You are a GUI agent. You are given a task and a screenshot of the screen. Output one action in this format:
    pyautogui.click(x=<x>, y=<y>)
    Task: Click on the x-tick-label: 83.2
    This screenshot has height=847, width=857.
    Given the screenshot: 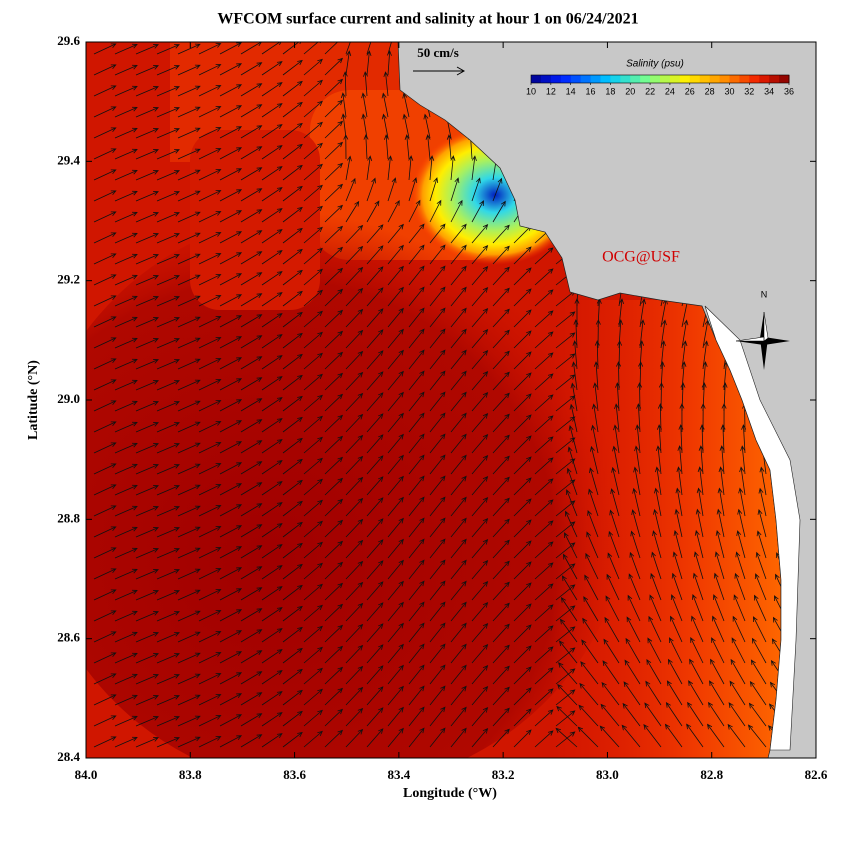 What is the action you would take?
    pyautogui.click(x=503, y=774)
    